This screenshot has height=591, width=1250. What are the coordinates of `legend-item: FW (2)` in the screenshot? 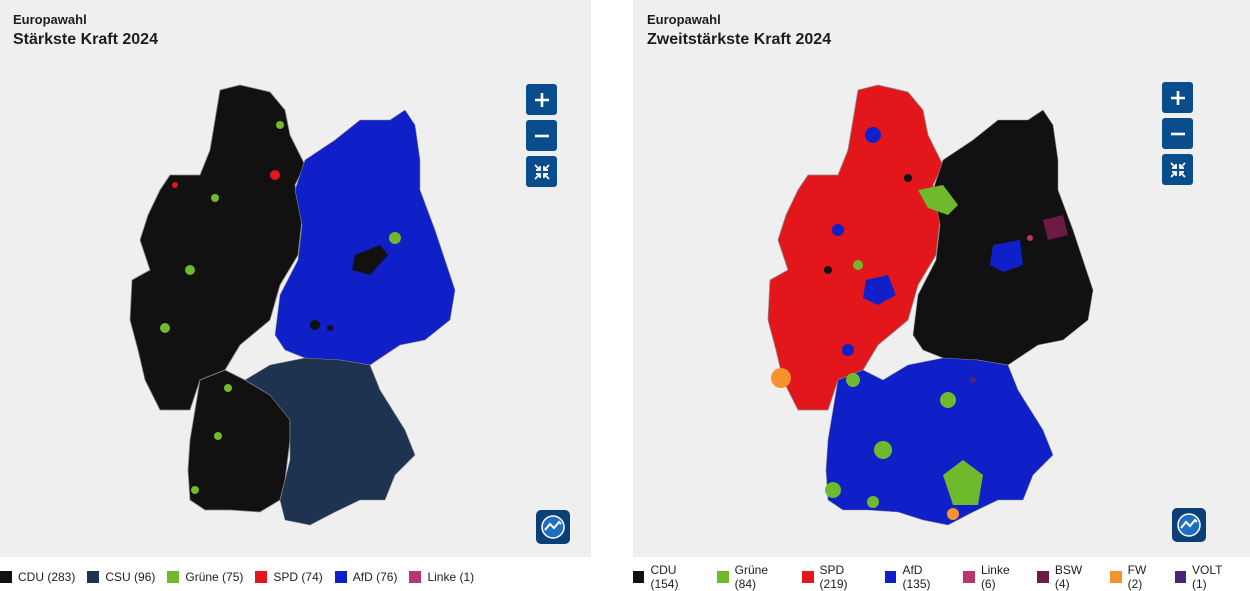 It's located at (1136, 577).